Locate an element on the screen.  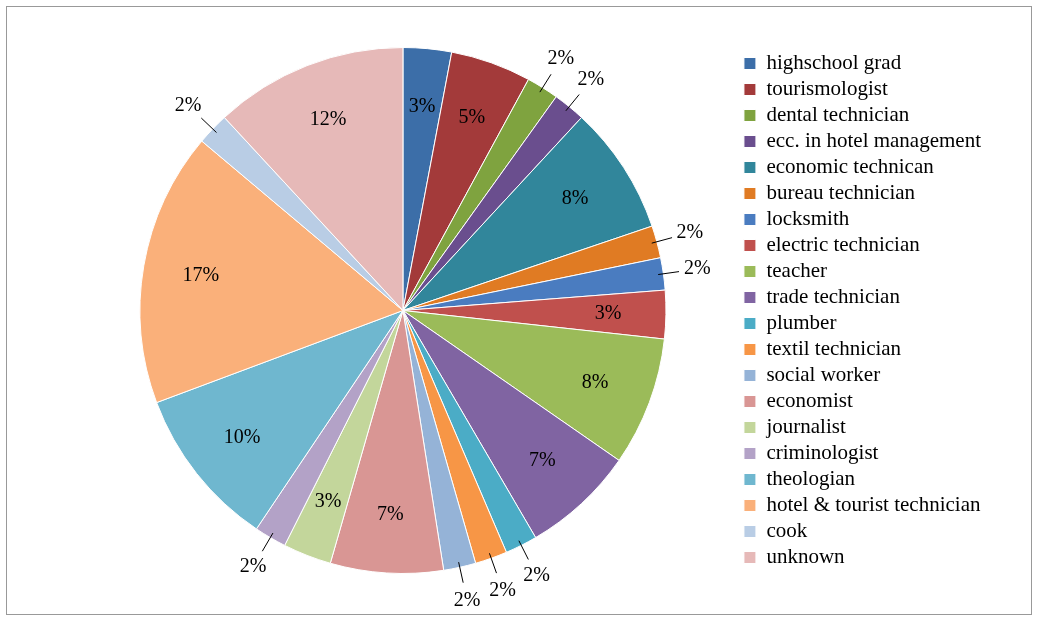
data-label: 12% is located at coordinates (328, 117).